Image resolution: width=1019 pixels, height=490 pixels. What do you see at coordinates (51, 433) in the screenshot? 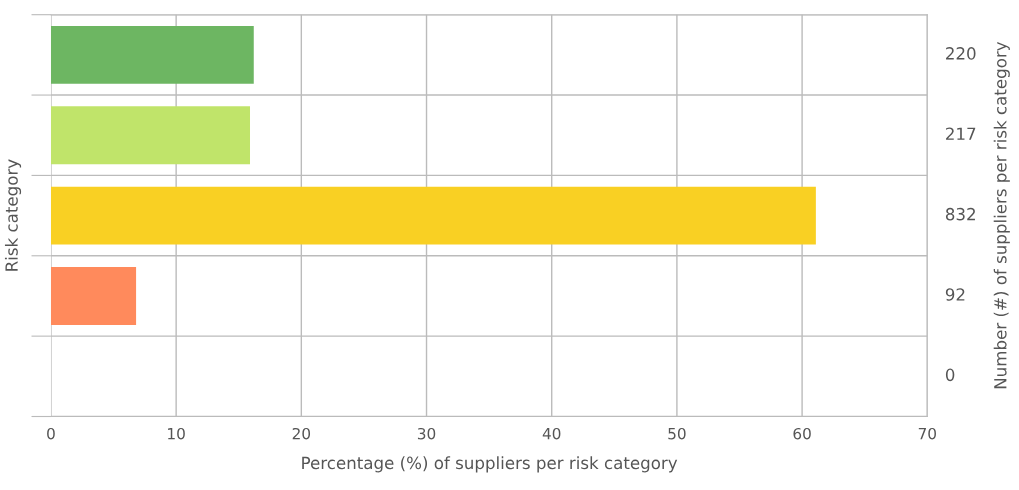
I see `x-tick-label: 0` at bounding box center [51, 433].